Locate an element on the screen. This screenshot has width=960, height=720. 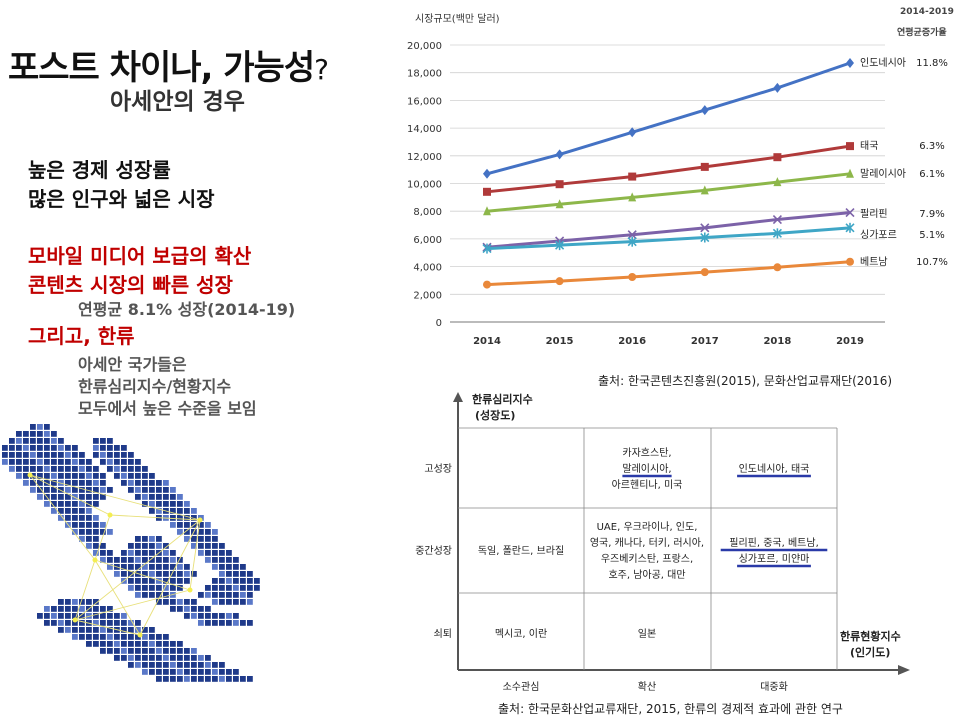
slide-title-question-mark: ? is located at coordinates (321, 69).